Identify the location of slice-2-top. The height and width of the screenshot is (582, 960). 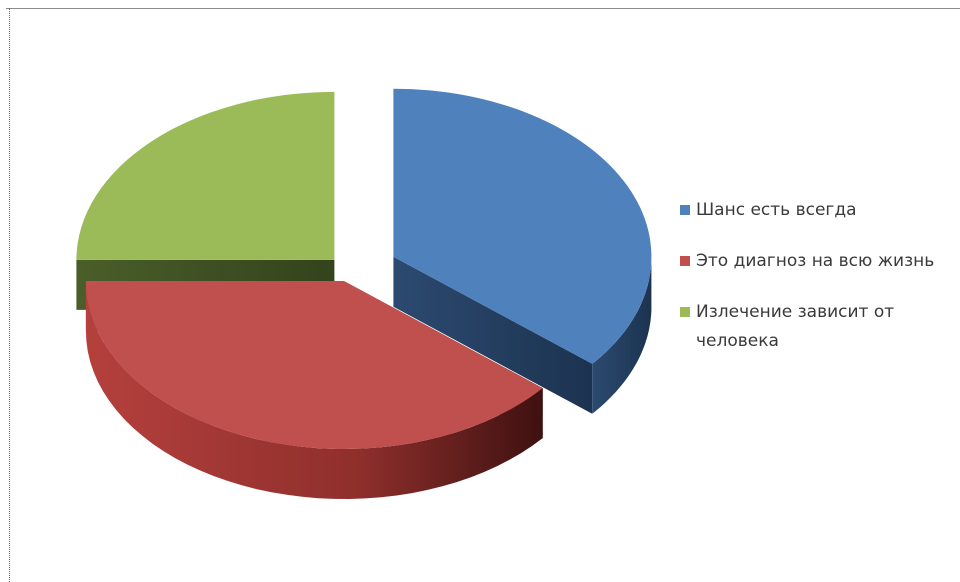
(205, 175).